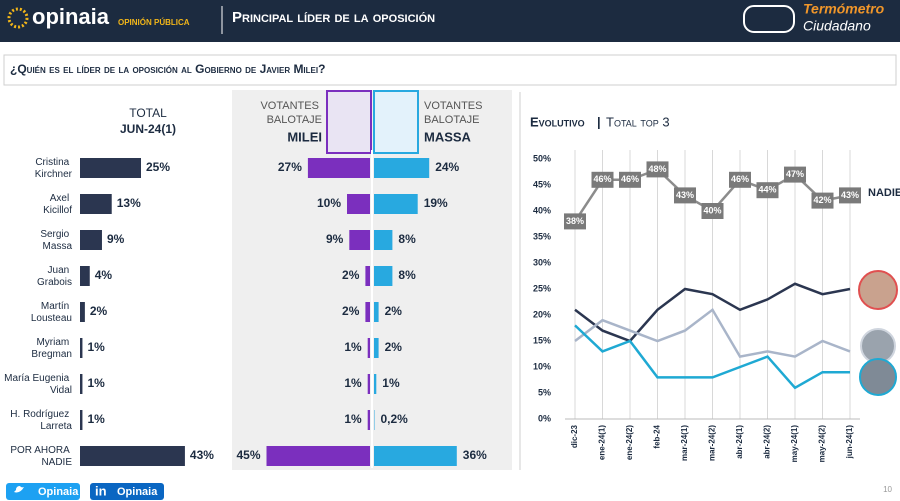 This screenshot has width=900, height=501. What do you see at coordinates (19, 489) in the screenshot?
I see `twitter-icon` at bounding box center [19, 489].